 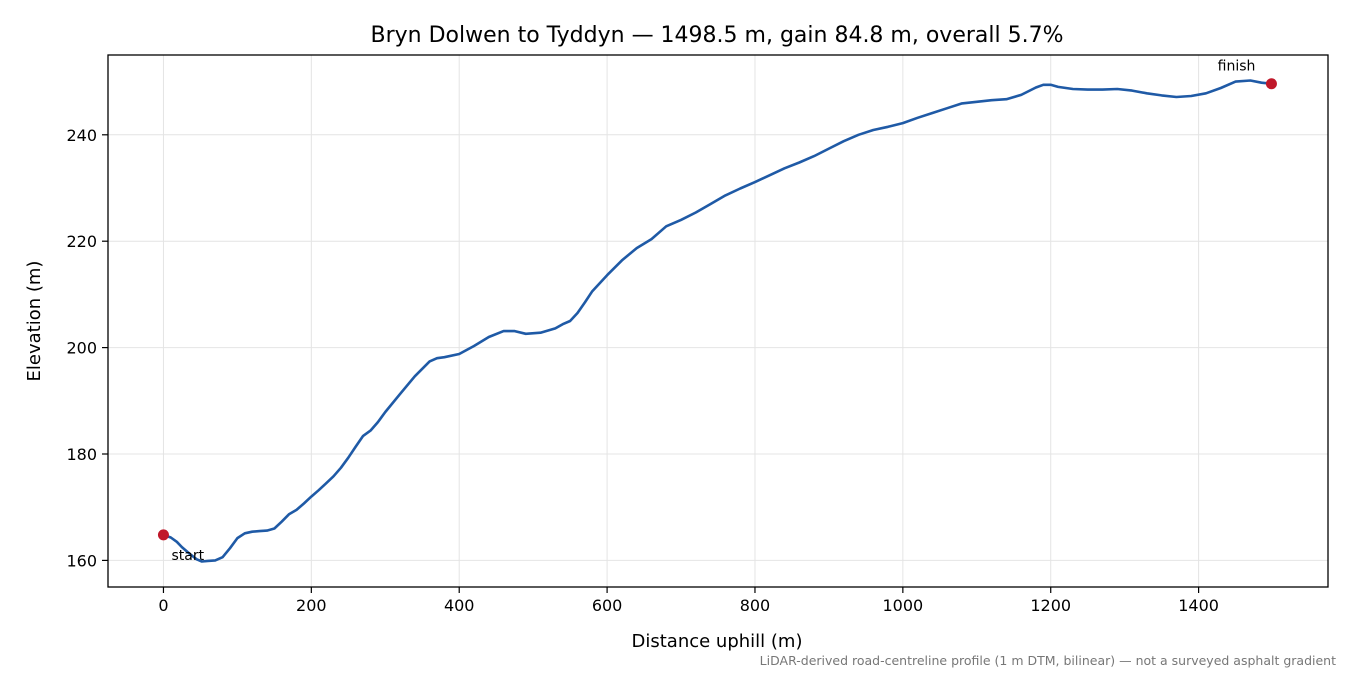 What do you see at coordinates (34, 321) in the screenshot?
I see `y-axis-label: Elevation (m)` at bounding box center [34, 321].